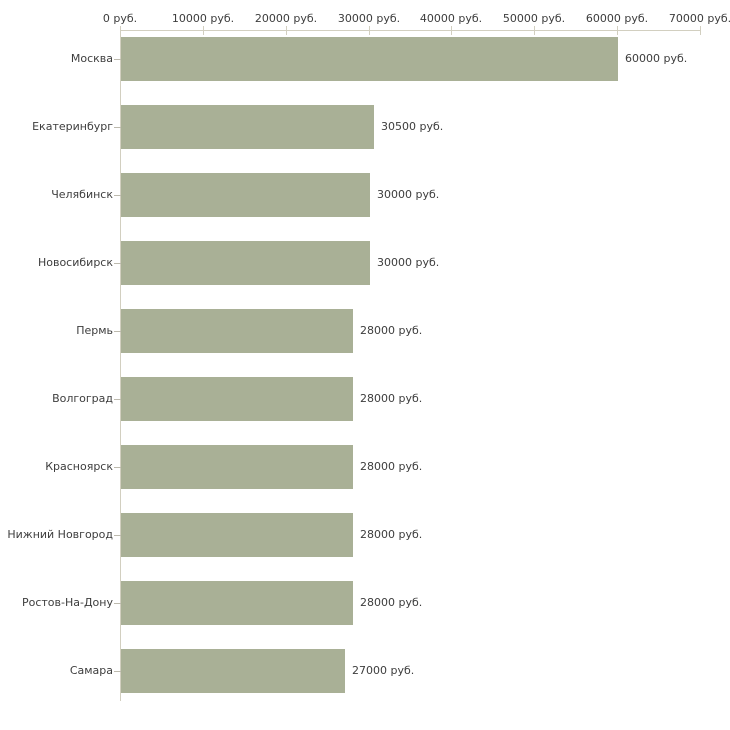 Image resolution: width=730 pixels, height=730 pixels. I want to click on x-tick-label: 10000 руб., so click(203, 18).